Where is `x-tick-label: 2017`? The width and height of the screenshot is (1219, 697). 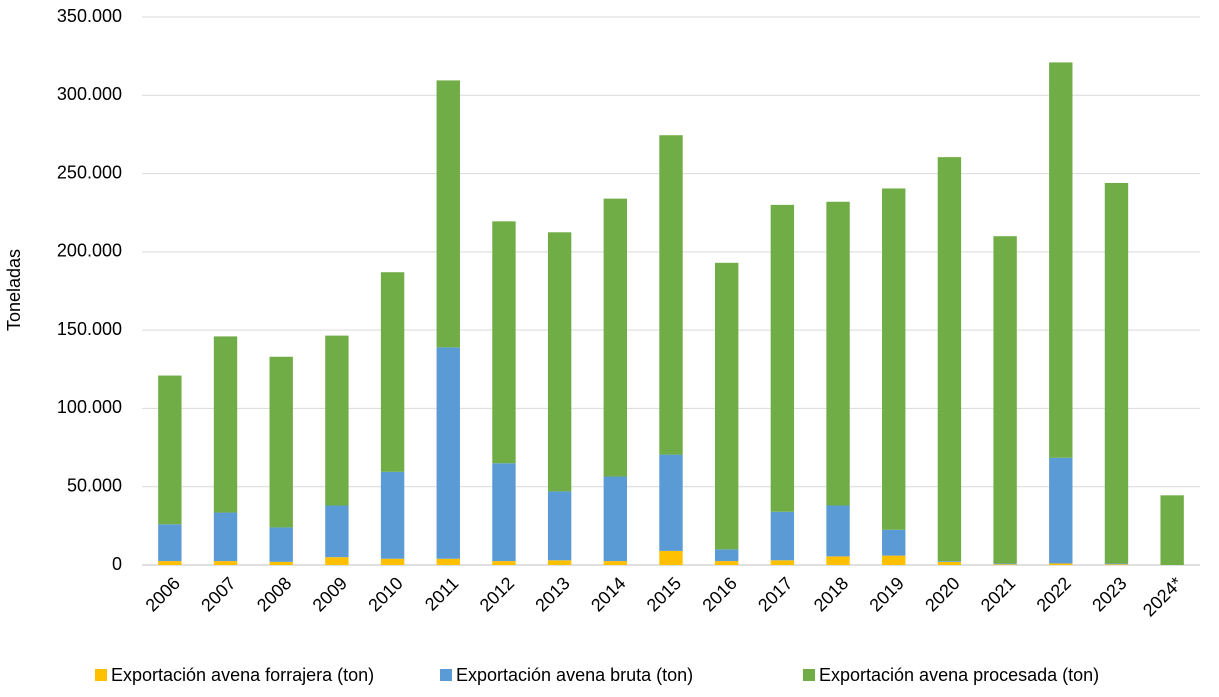
x-tick-label: 2017 is located at coordinates (775, 594).